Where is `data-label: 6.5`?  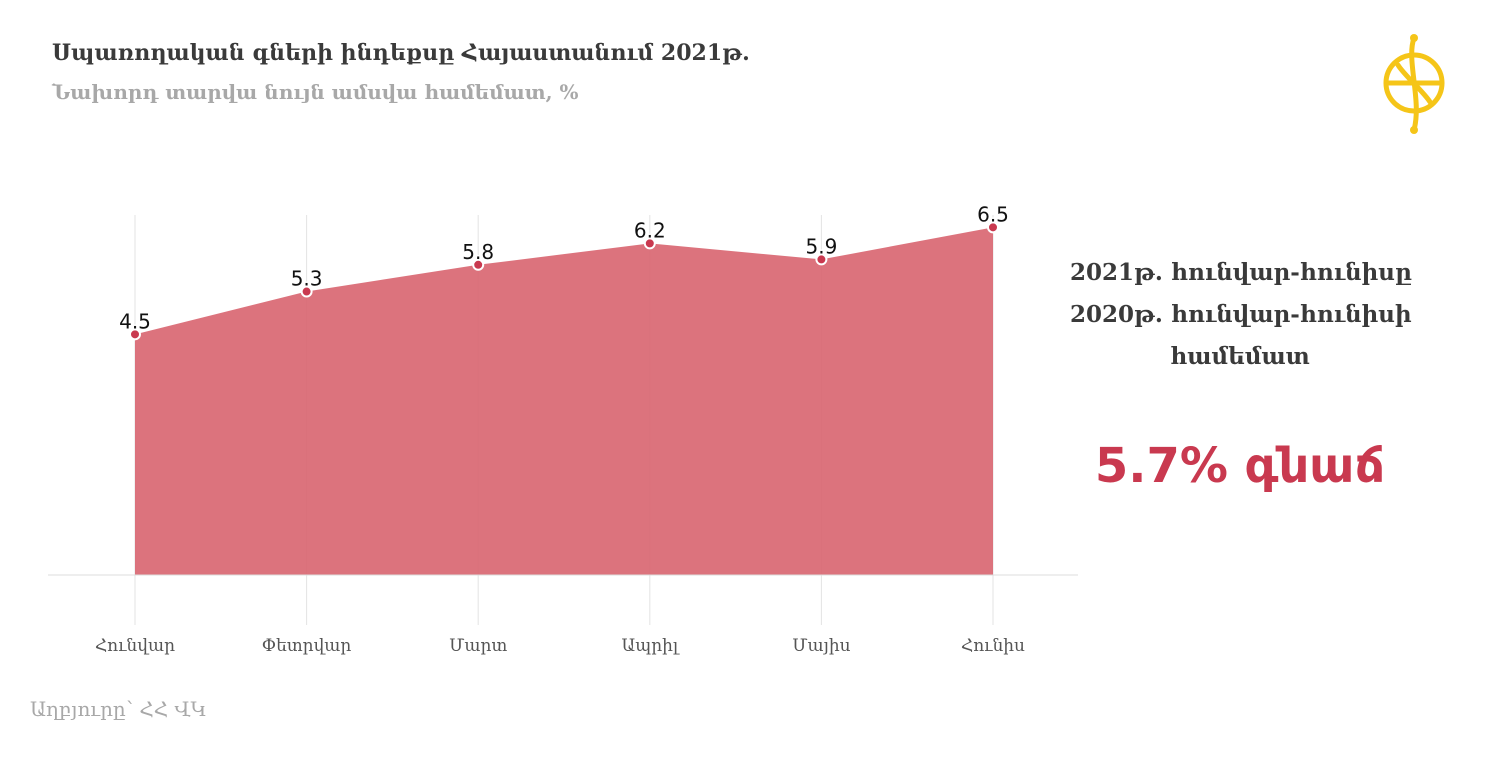
data-label: 6.5 is located at coordinates (993, 214).